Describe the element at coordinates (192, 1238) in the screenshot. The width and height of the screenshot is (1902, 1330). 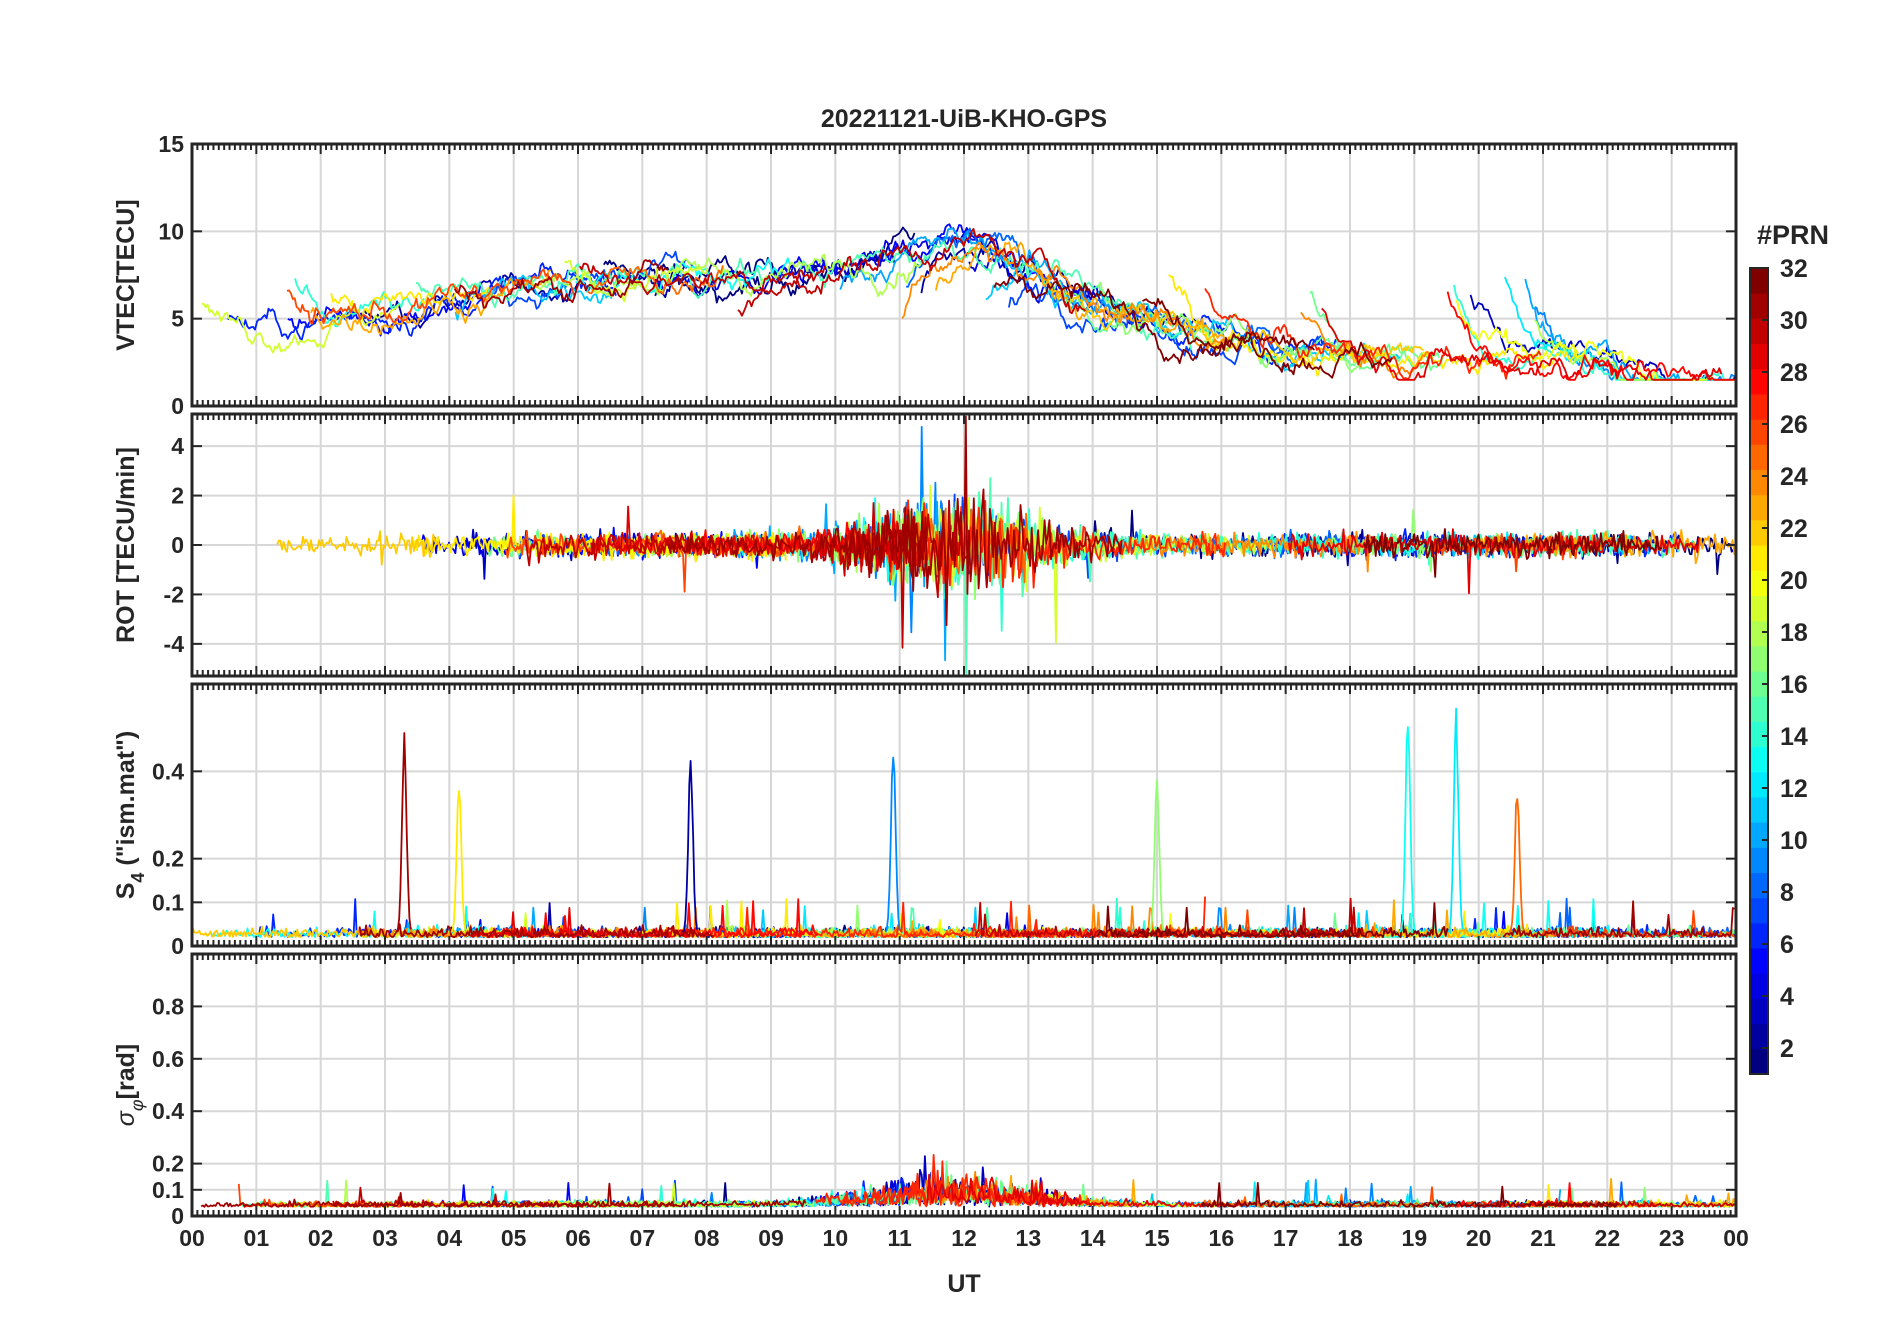
I see `x-tick-label: 00` at that location.